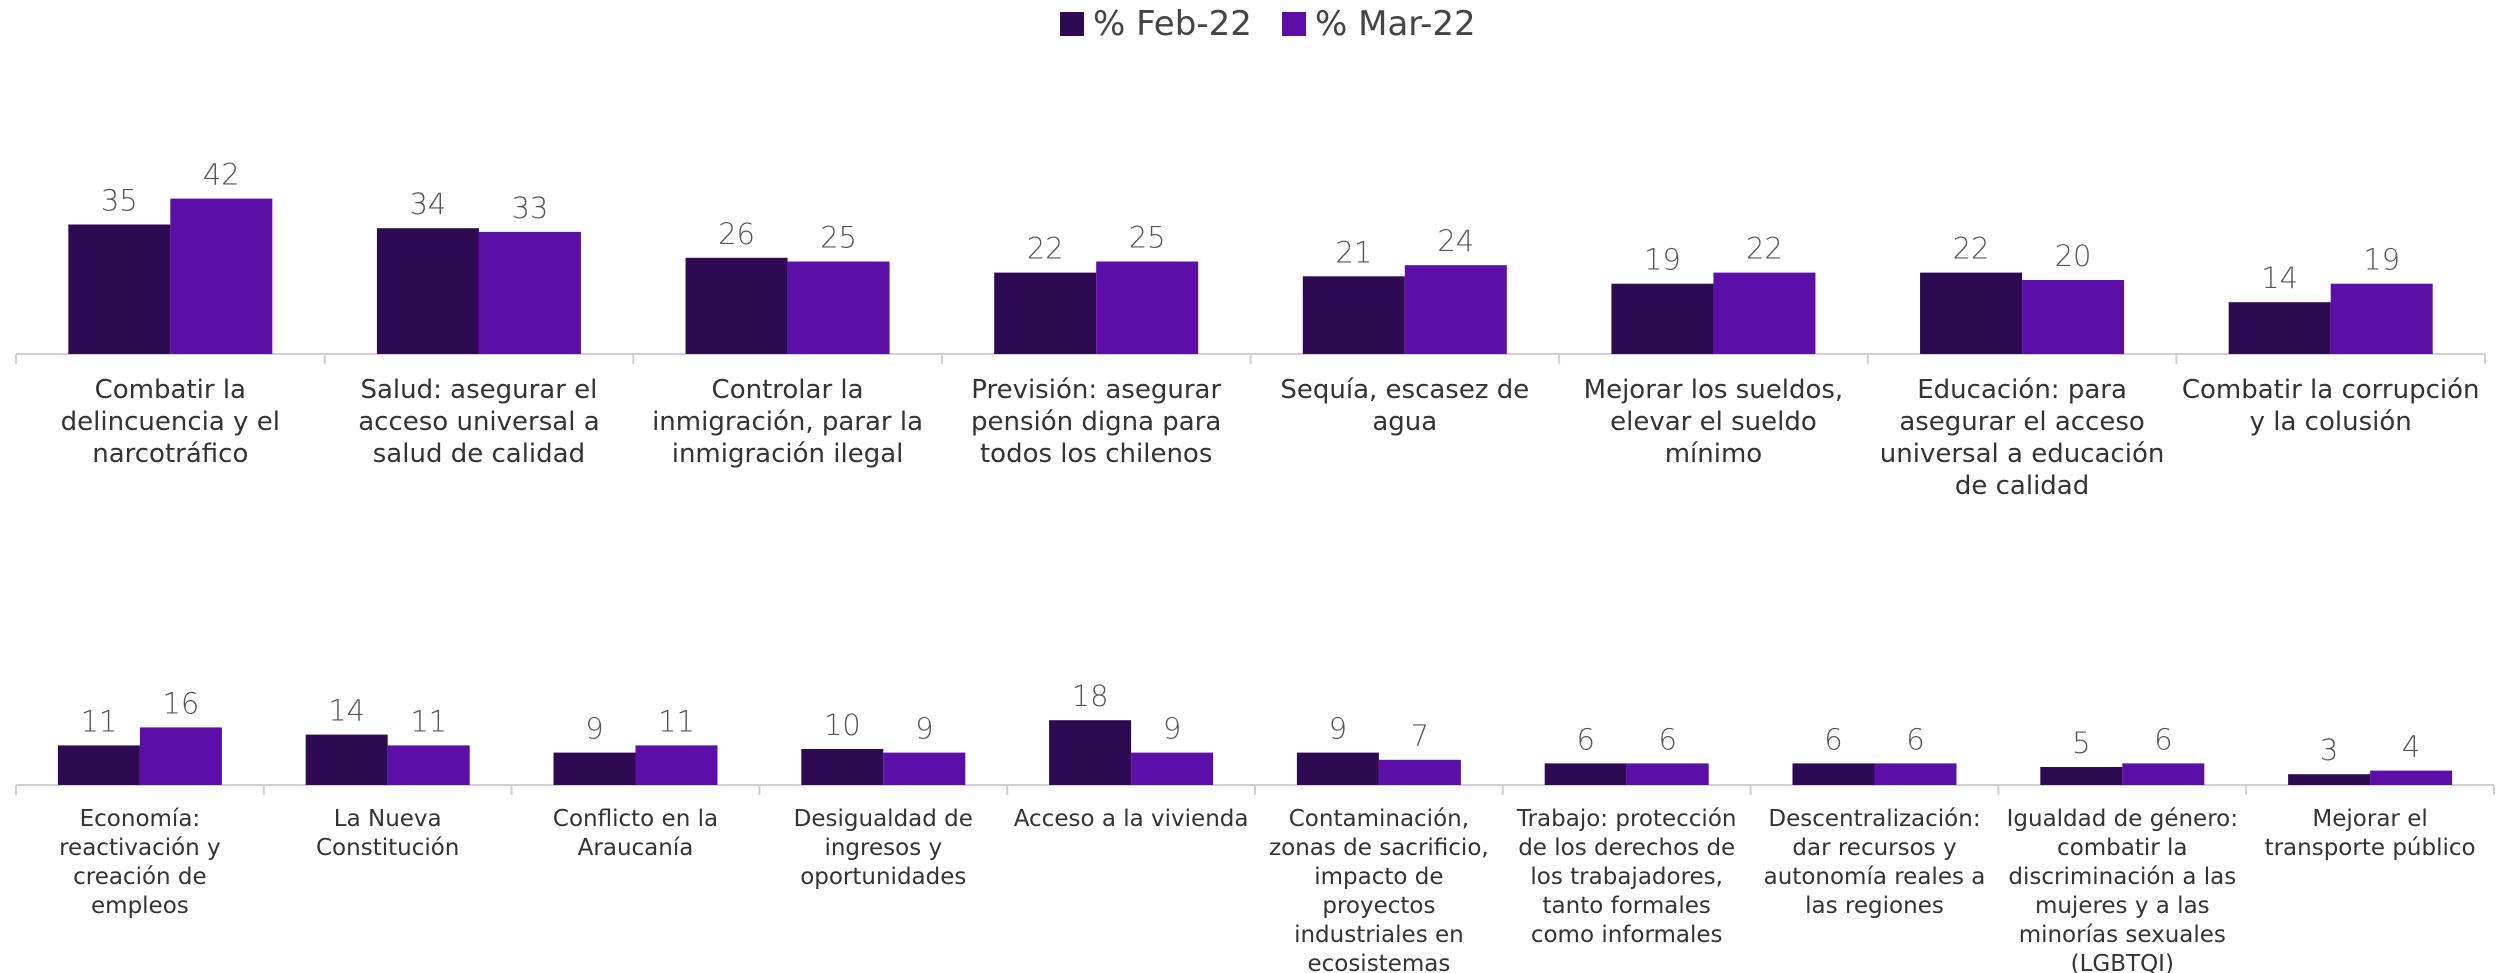 The height and width of the screenshot is (973, 2501). Describe the element at coordinates (883, 819) in the screenshot. I see `category-label: Desigualdad de` at that location.